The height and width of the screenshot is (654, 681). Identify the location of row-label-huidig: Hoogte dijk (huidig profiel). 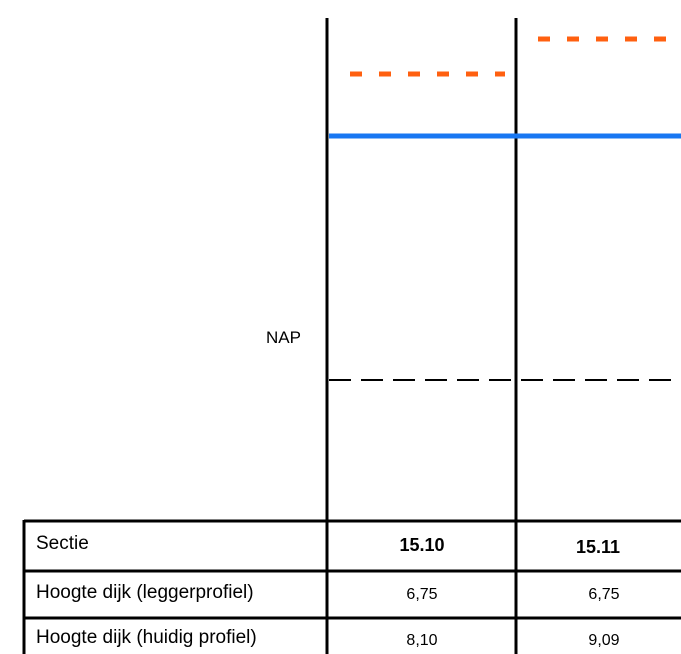
(146, 637).